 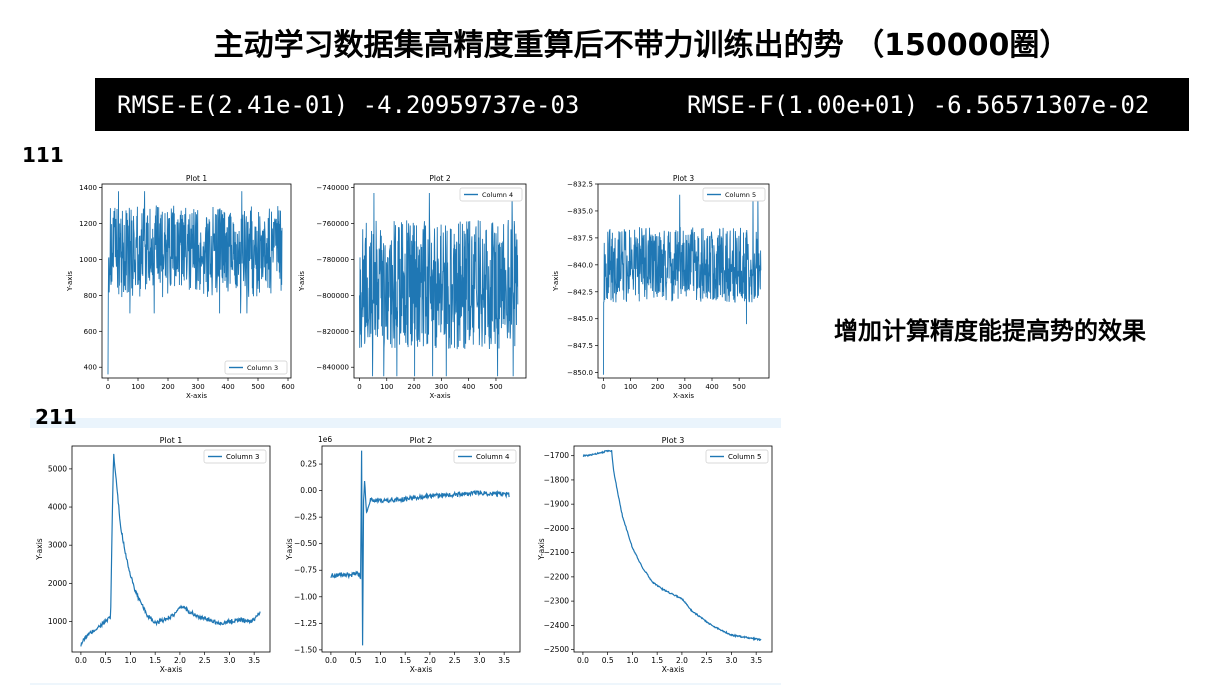 What do you see at coordinates (57, 583) in the screenshot?
I see `y-tick-label: 2000` at bounding box center [57, 583].